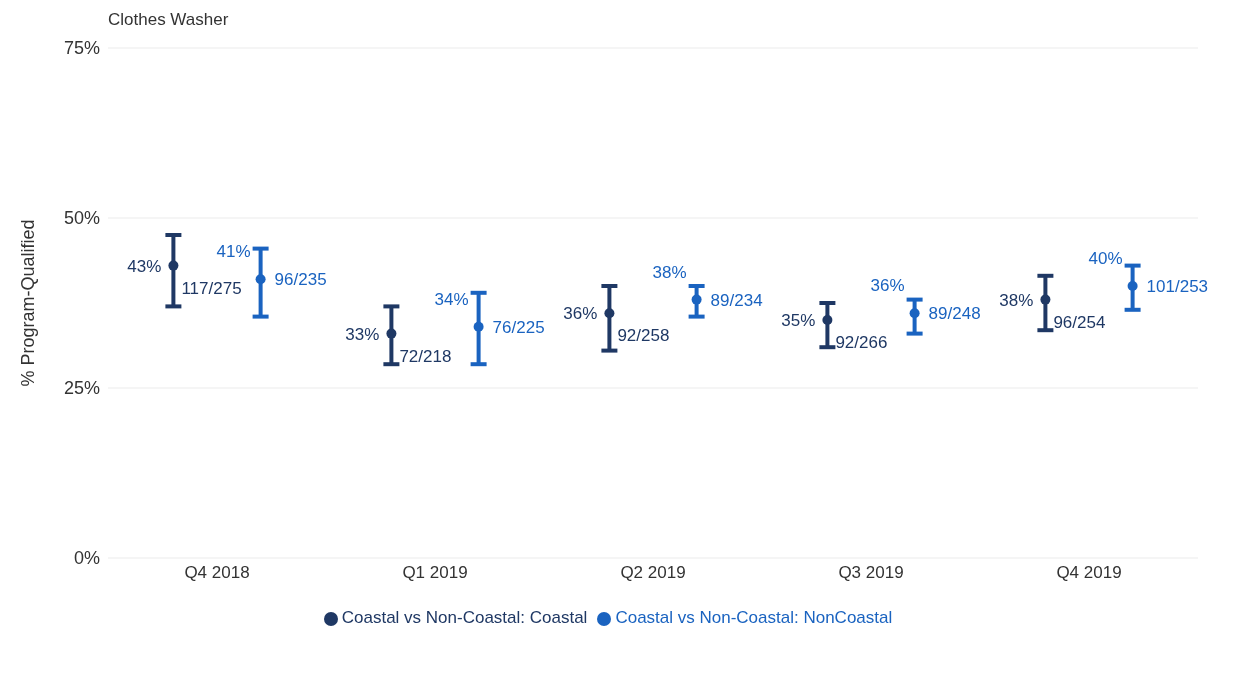 This screenshot has height=681, width=1238. I want to click on chart-title: Clothes Washer, so click(168, 20).